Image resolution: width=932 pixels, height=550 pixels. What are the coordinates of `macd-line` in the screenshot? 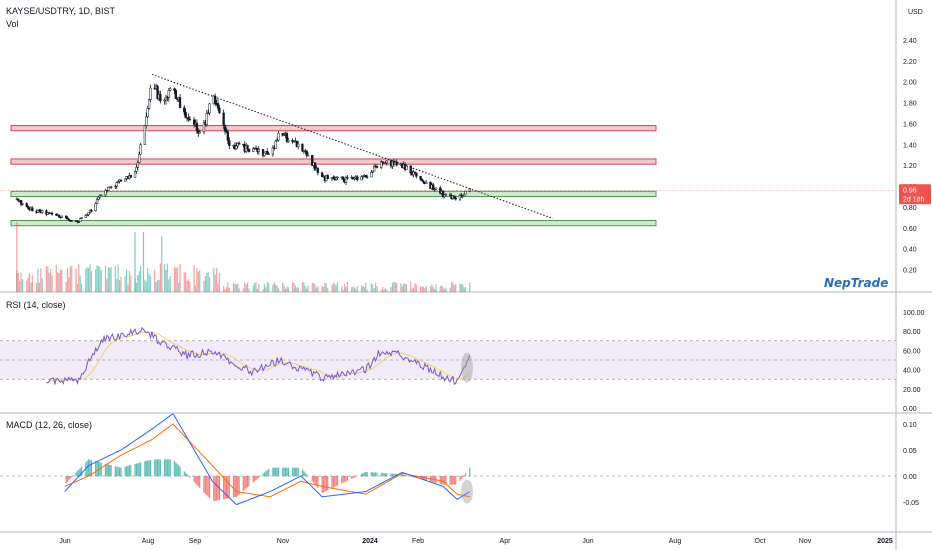 It's located at (267, 459).